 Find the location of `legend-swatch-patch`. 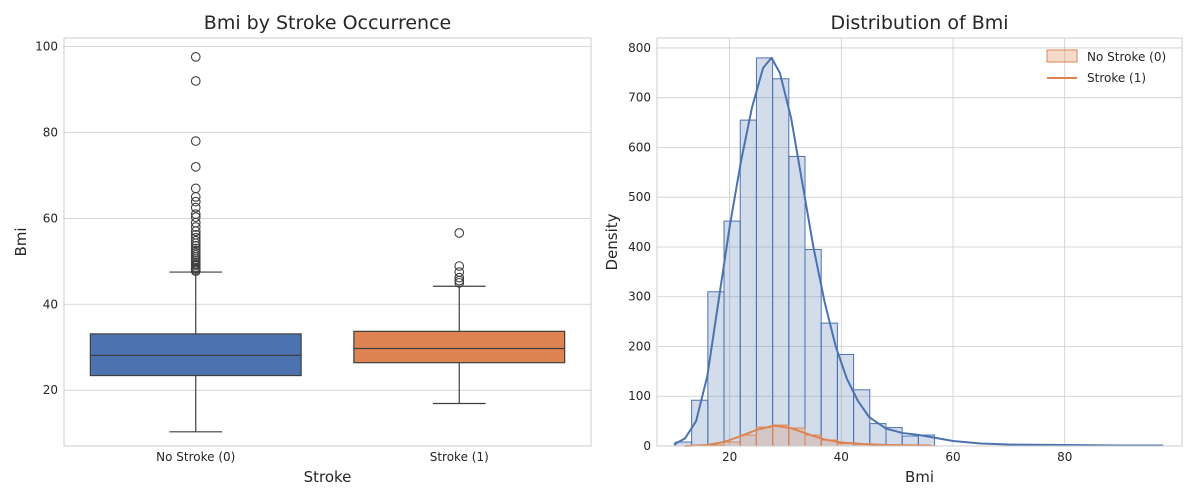

legend-swatch-patch is located at coordinates (1062, 56).